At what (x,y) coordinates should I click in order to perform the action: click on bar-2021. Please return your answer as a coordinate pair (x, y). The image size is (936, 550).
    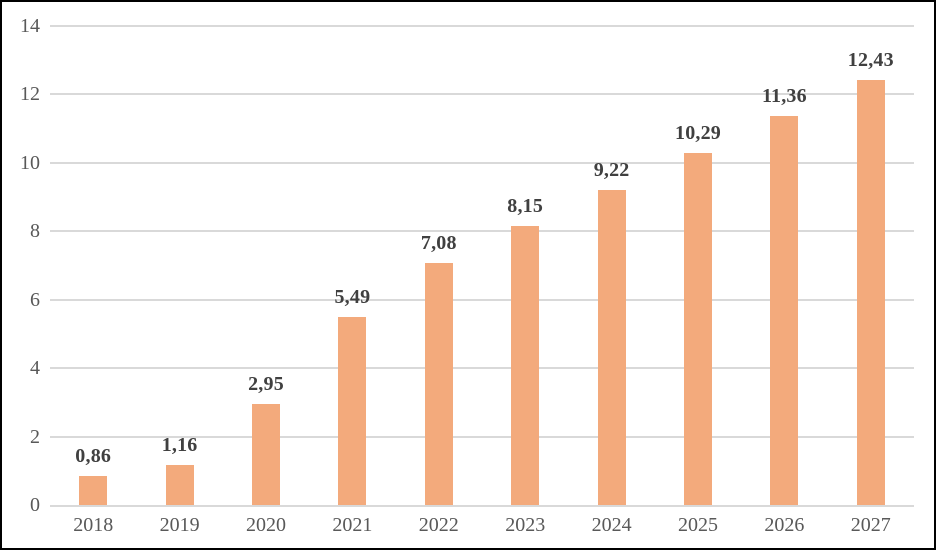
    Looking at the image, I should click on (352, 411).